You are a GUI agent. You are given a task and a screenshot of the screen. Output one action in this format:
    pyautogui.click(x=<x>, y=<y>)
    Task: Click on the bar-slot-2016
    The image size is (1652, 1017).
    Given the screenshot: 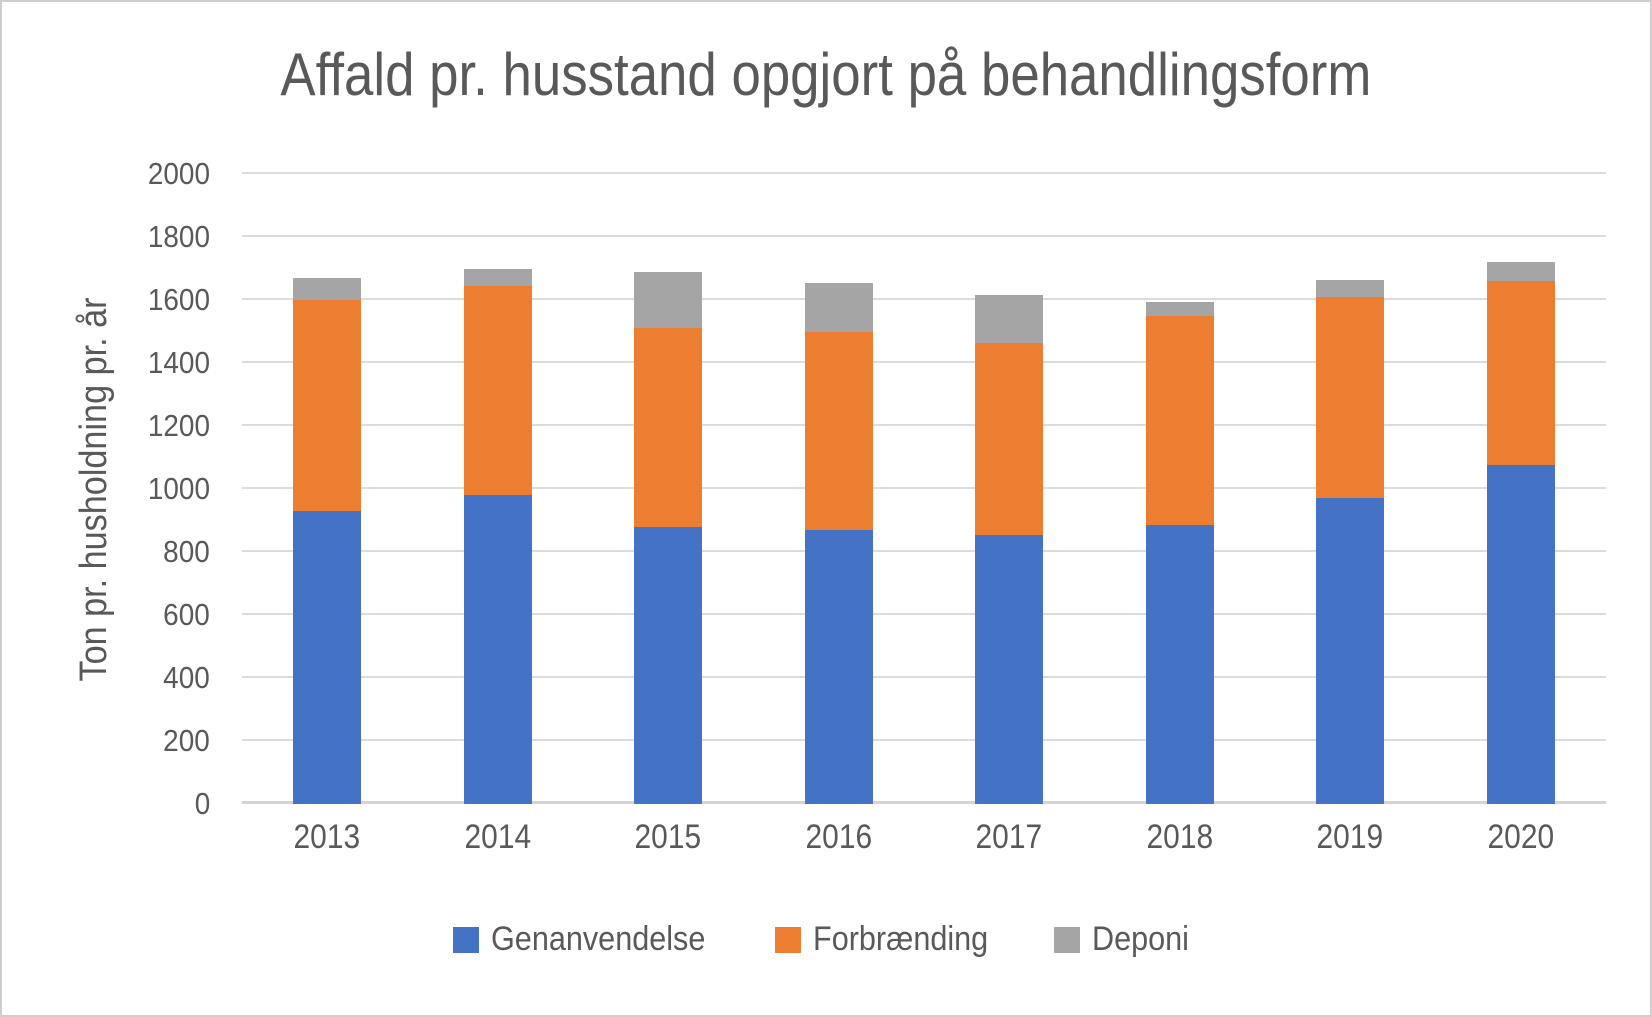 What is the action you would take?
    pyautogui.click(x=839, y=489)
    